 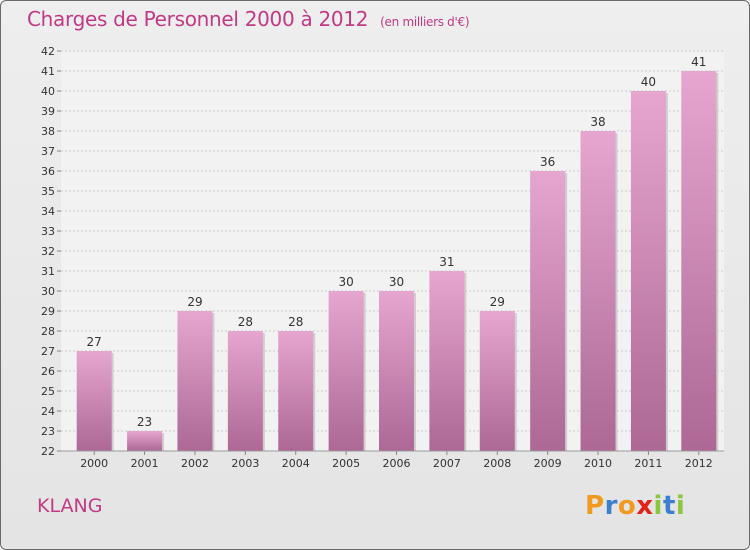 I want to click on y-tick-label: 41, so click(x=48, y=71).